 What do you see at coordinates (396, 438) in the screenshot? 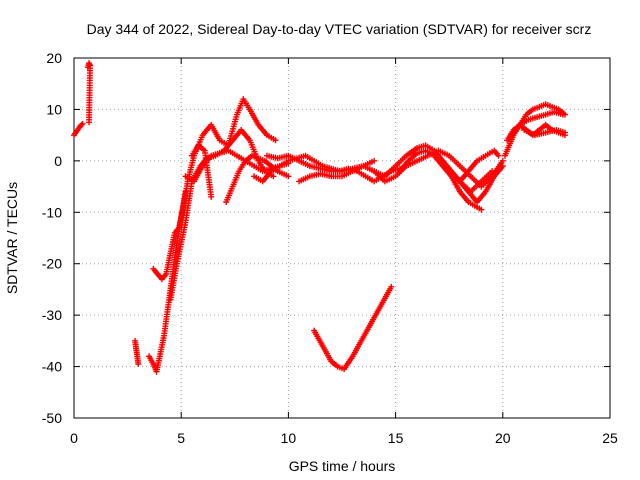
I see `x-tick-label: 15` at bounding box center [396, 438].